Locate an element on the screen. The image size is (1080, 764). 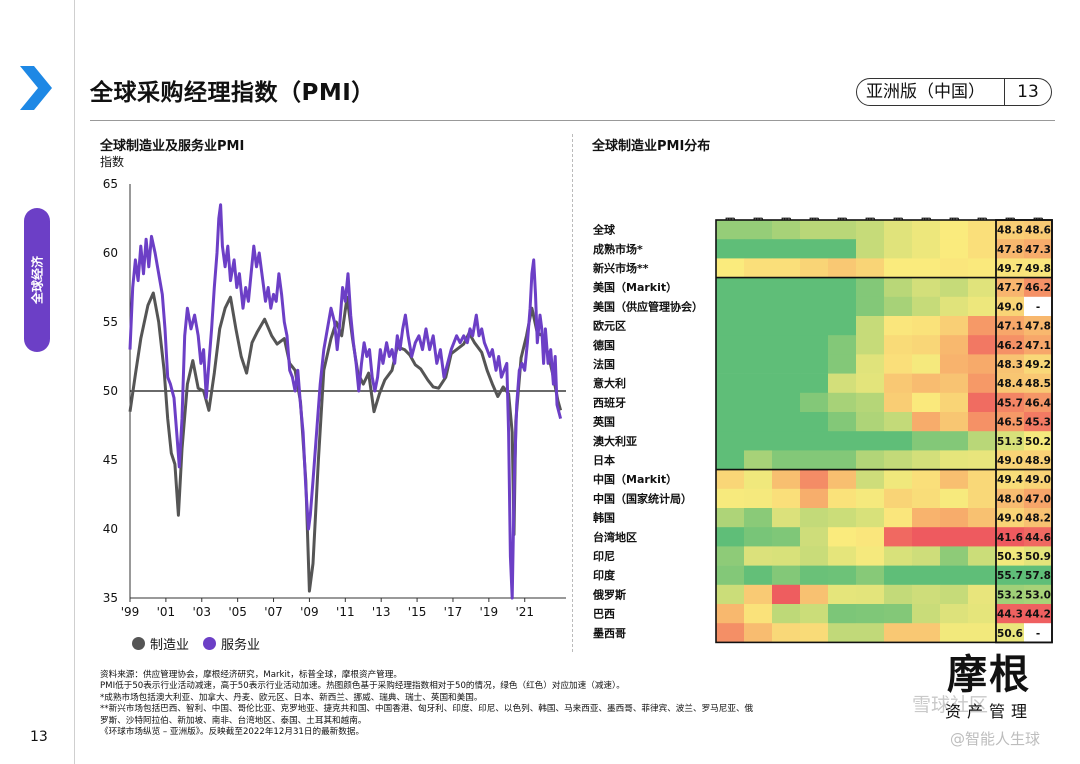
section-tab: 全球经济 is located at coordinates (37, 280).